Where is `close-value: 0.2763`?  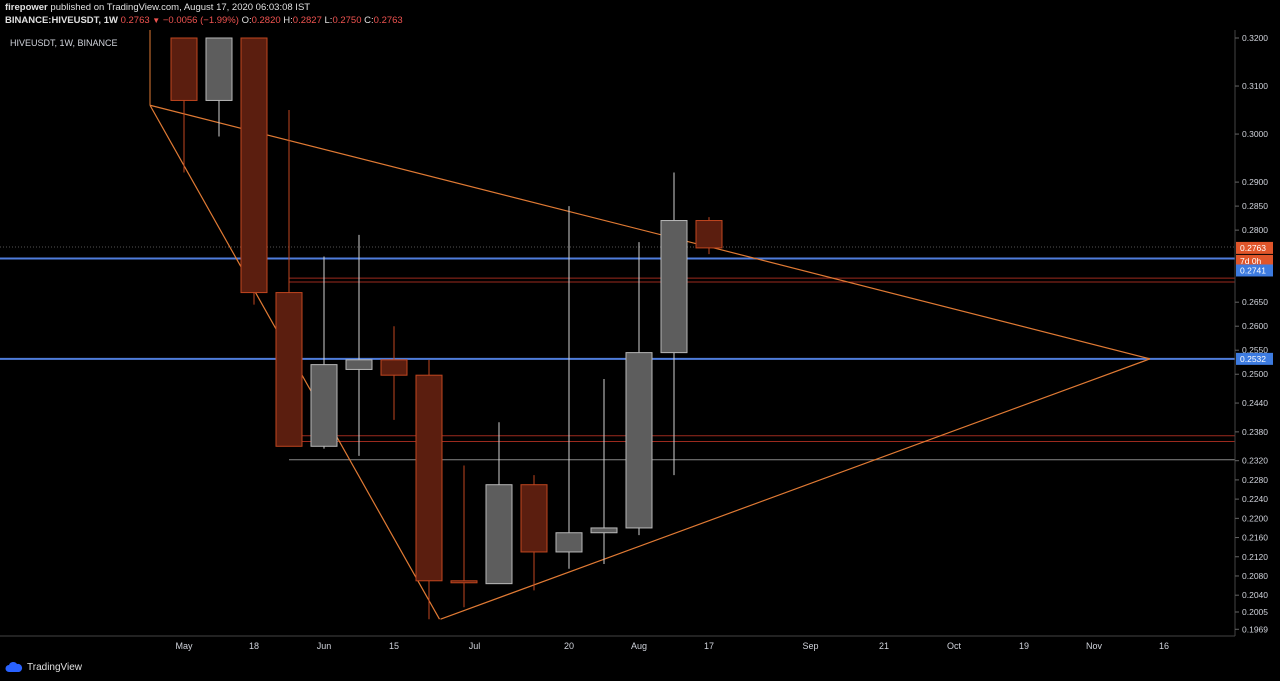 close-value: 0.2763 is located at coordinates (388, 20).